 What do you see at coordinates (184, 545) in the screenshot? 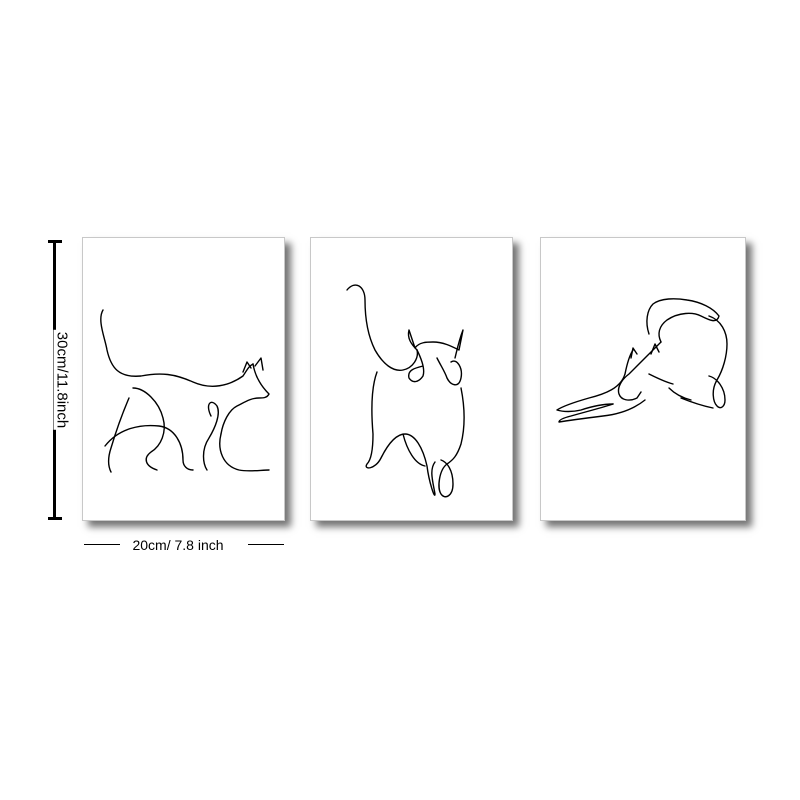
I see `width-dimension-marker` at bounding box center [184, 545].